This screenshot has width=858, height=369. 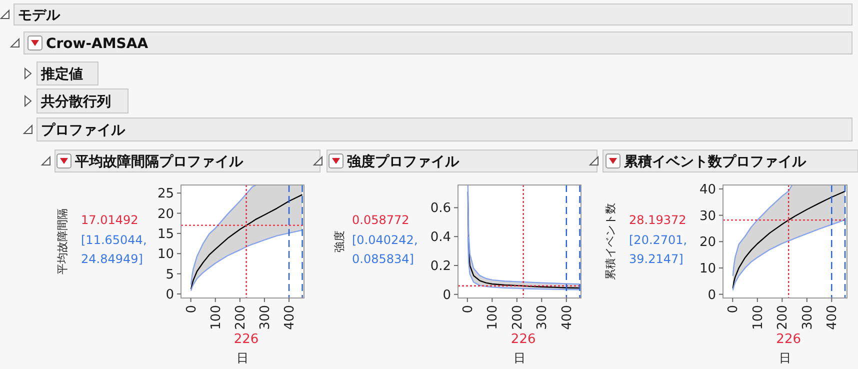 I want to click on ref-line-label: 17.01492, so click(x=109, y=220).